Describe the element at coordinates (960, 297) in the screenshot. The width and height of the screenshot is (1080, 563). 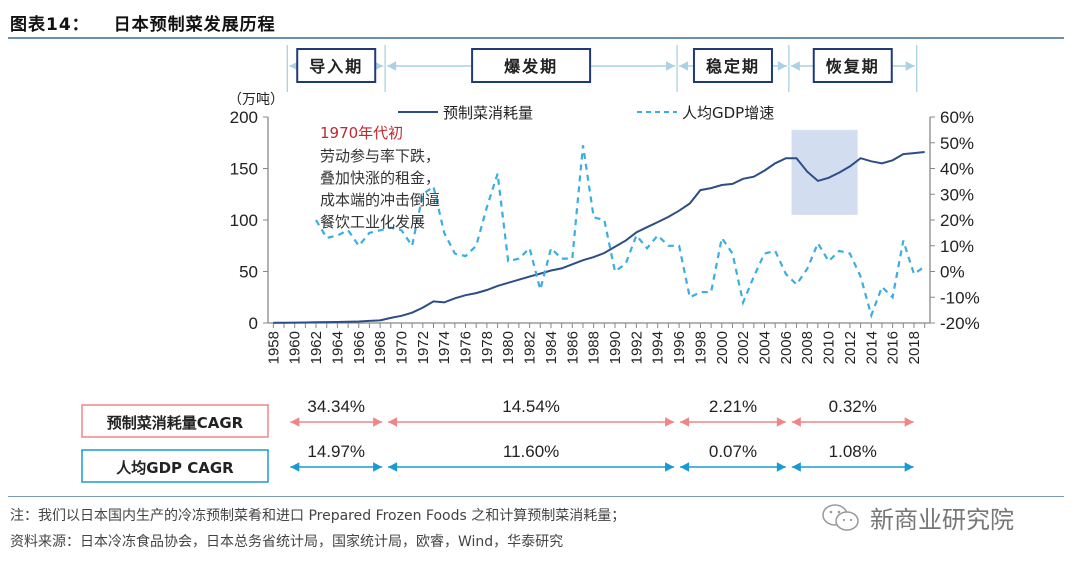
I see `right-axis-tick-label: -10%` at that location.